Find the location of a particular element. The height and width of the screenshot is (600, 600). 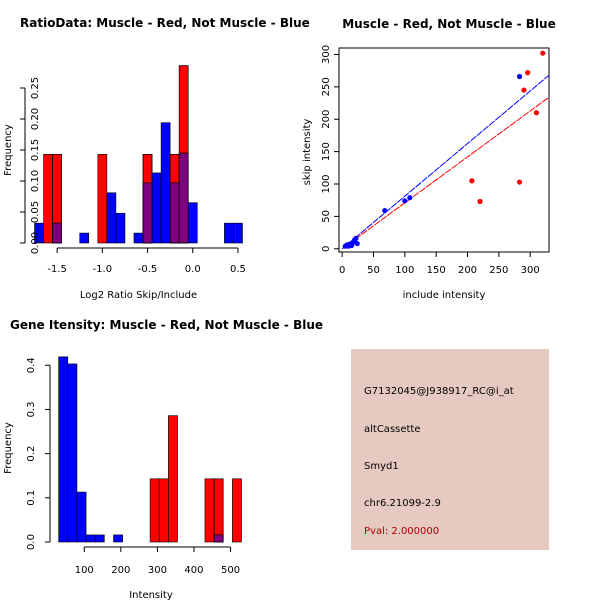

x-tick-label: 50 is located at coordinates (373, 270).